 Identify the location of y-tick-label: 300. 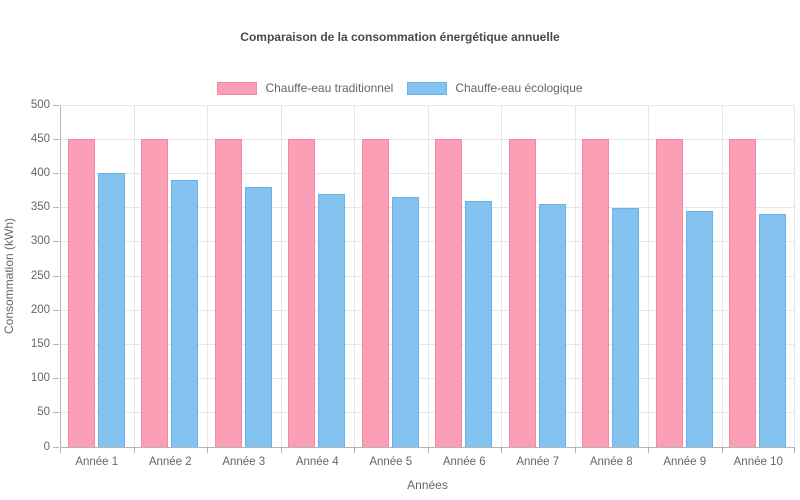
(40, 241).